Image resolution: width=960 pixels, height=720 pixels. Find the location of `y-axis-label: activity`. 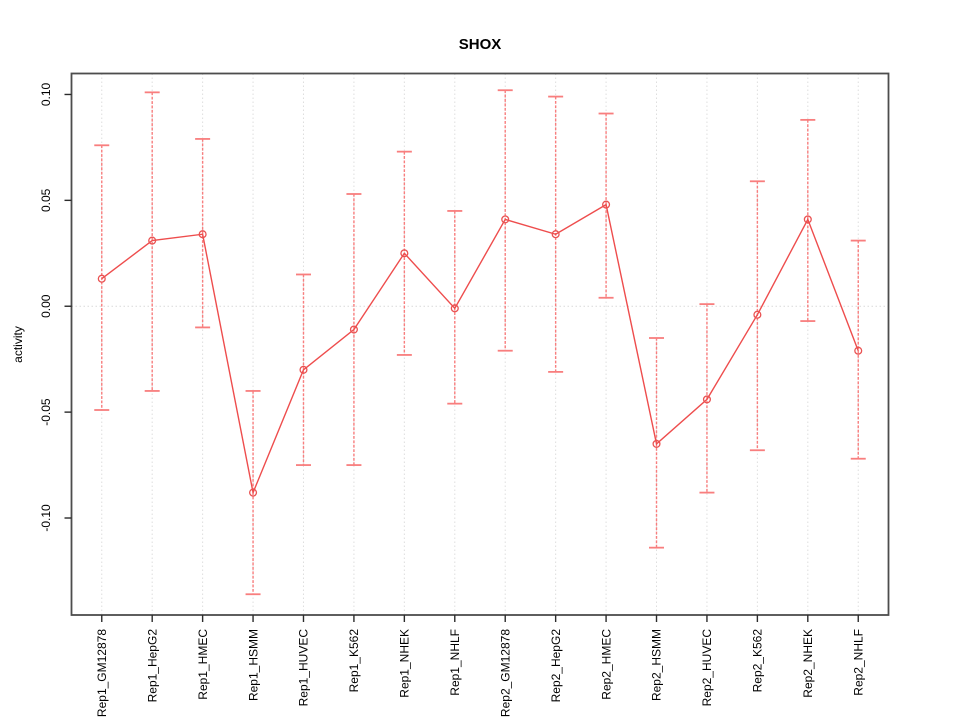

y-axis-label: activity is located at coordinates (18, 344).